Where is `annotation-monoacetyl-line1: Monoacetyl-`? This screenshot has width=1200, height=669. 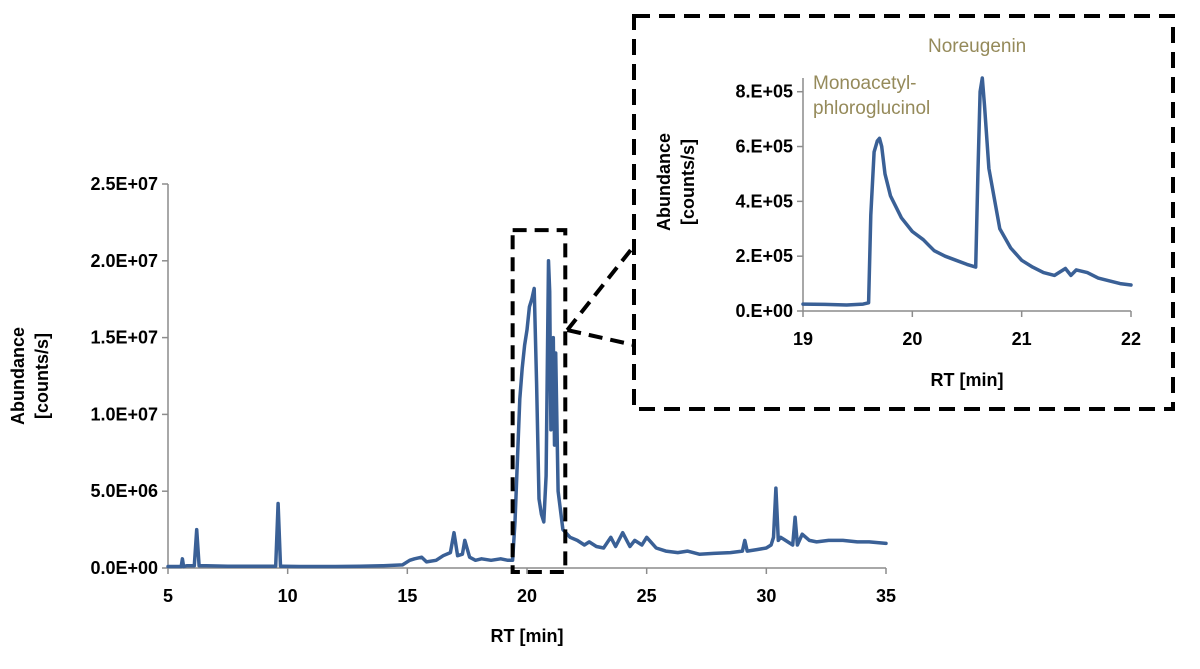
annotation-monoacetyl-line1: Monoacetyl- is located at coordinates (865, 83).